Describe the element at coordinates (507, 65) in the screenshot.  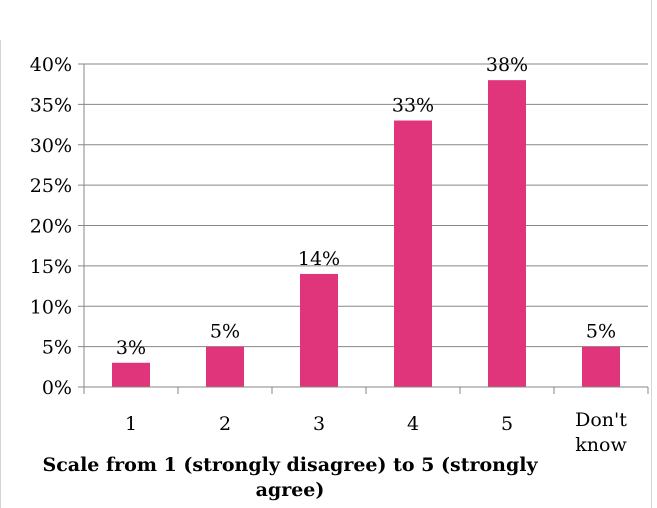
I see `data-label: 38%` at that location.